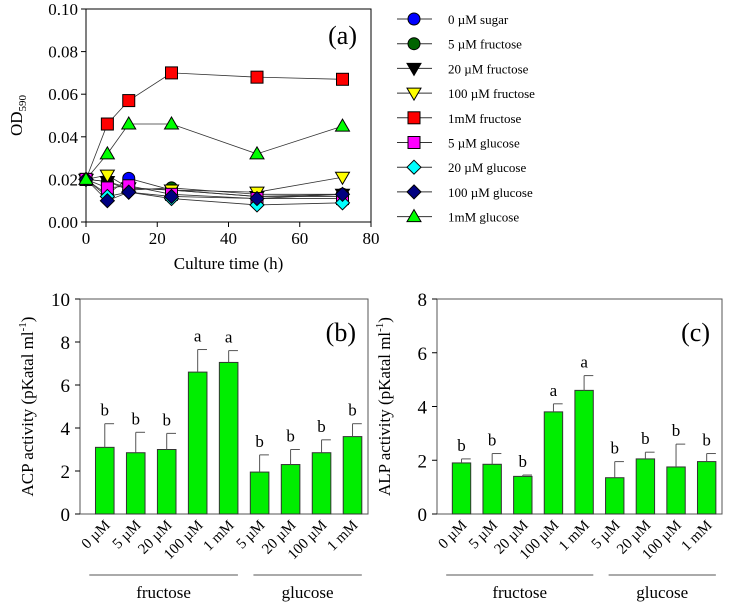  Describe the element at coordinates (695, 332) in the screenshot. I see `panel-label: (c)` at that location.